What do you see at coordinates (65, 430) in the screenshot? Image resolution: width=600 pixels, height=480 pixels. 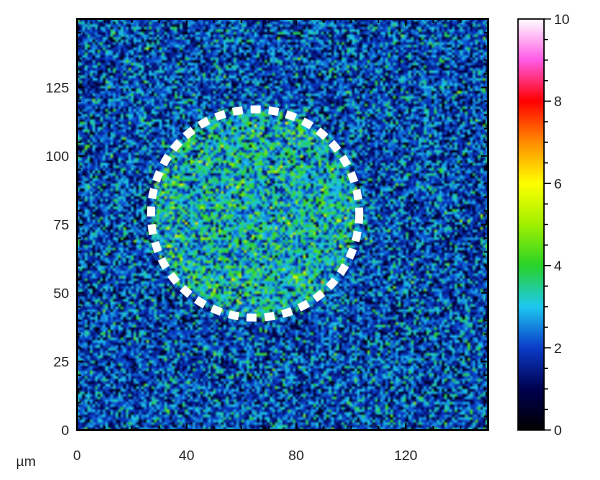 I see `y-tick-label: 0` at bounding box center [65, 430].